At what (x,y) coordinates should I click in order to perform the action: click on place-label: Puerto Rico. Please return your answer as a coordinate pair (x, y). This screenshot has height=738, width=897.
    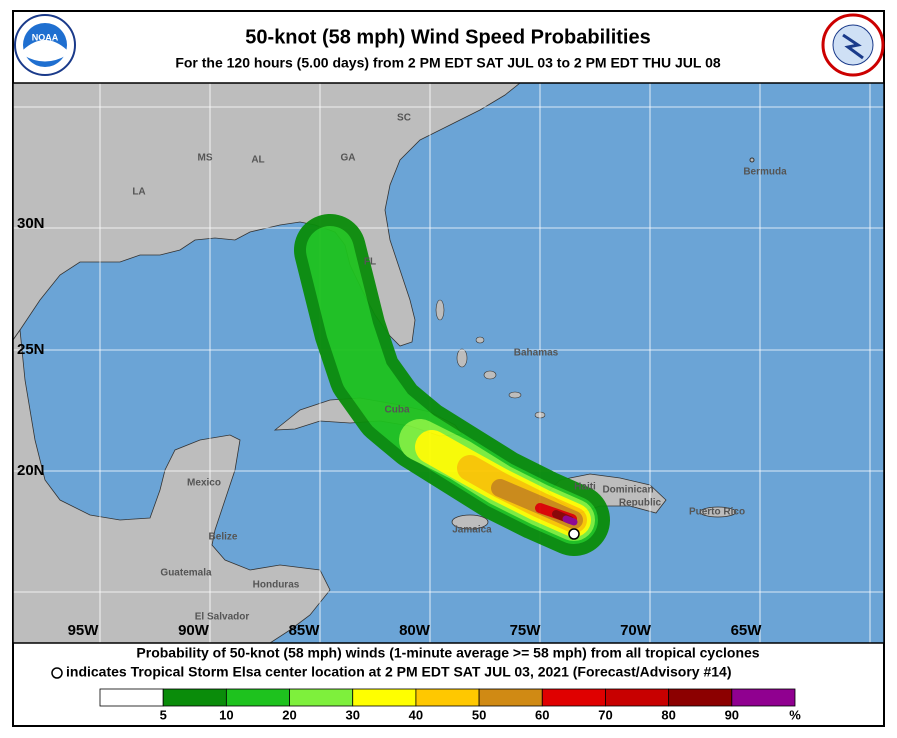
    Looking at the image, I should click on (717, 512).